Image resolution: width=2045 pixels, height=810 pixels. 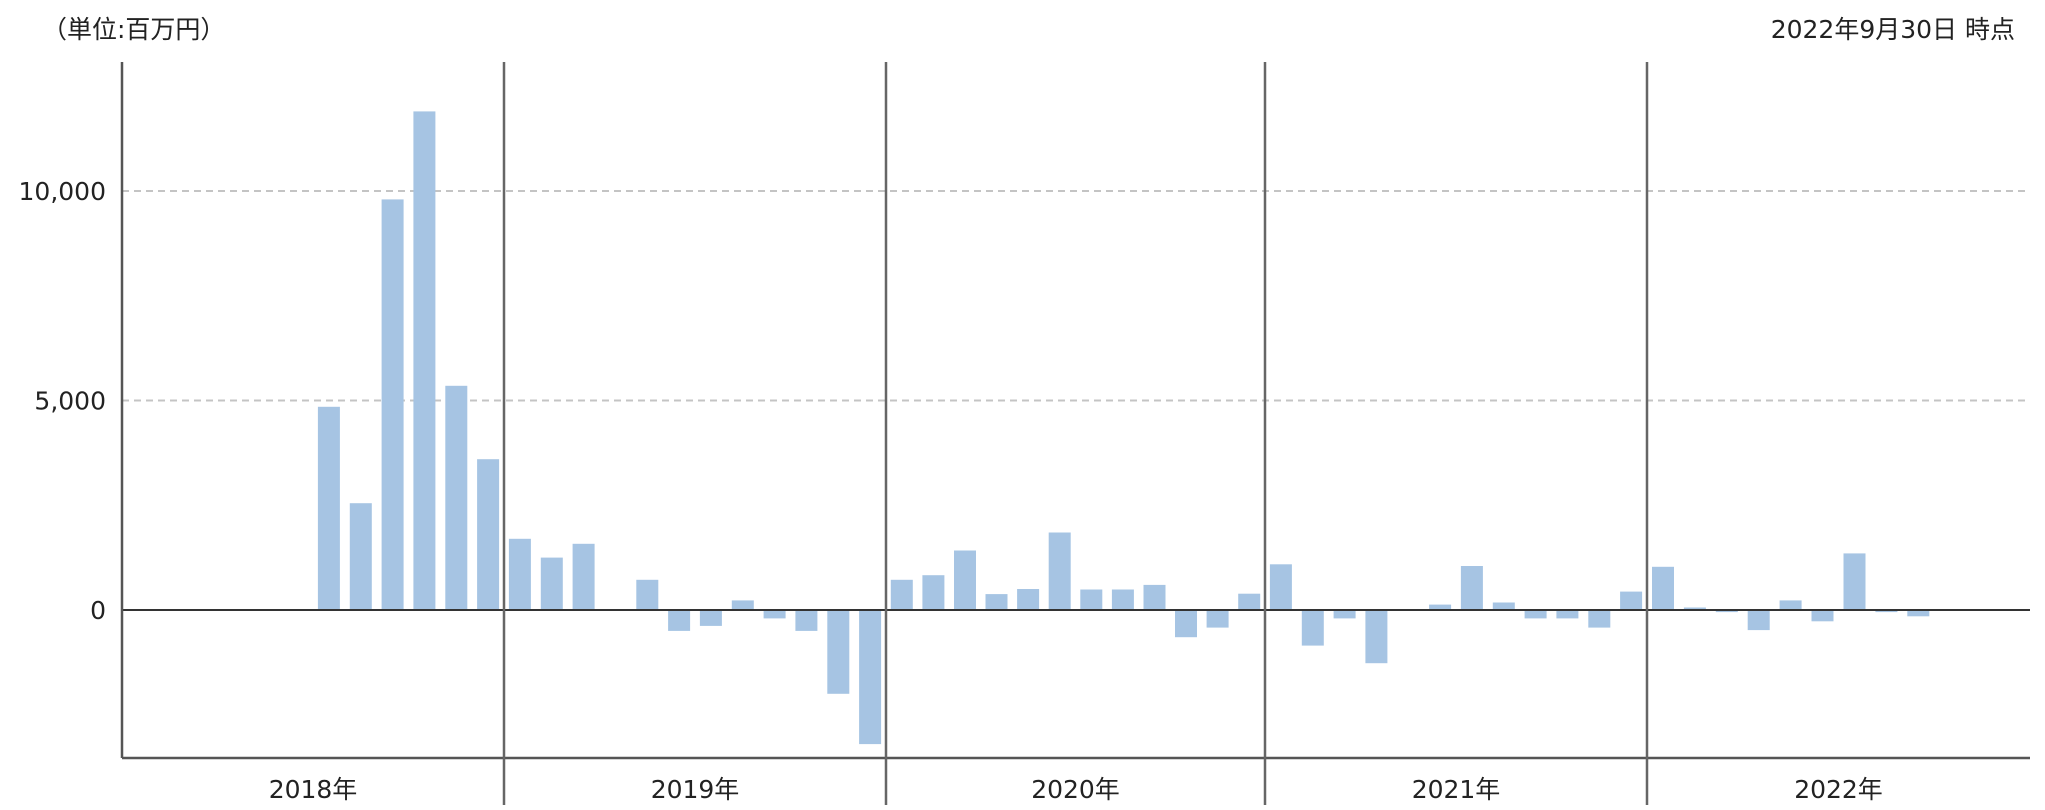 I want to click on as-of-date-label: 2022年9月30日 時点, so click(x=1892, y=29).